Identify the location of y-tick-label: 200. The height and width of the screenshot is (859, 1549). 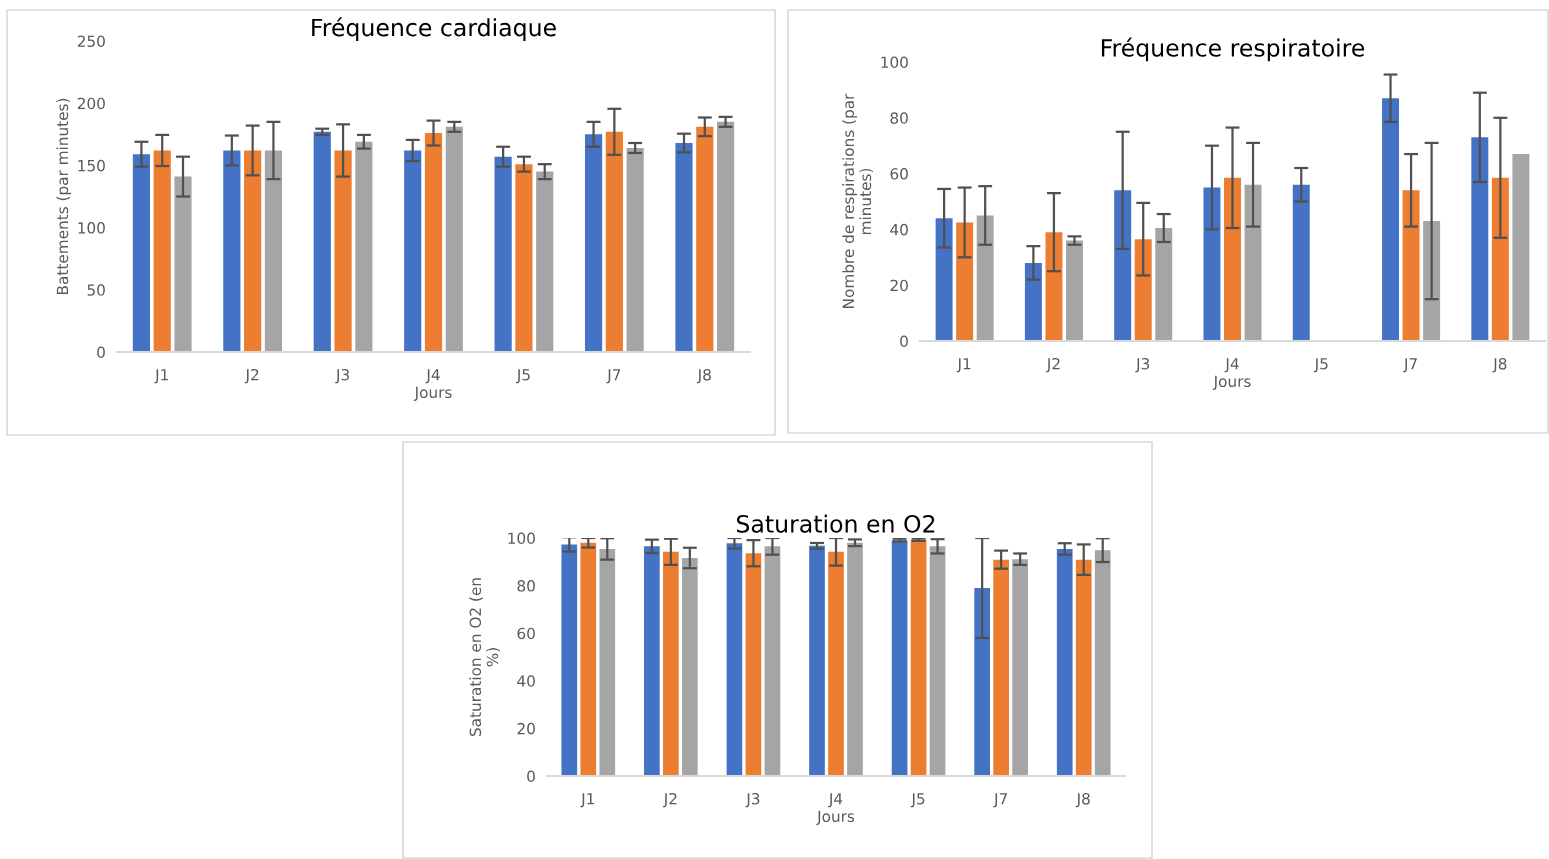
(91, 103).